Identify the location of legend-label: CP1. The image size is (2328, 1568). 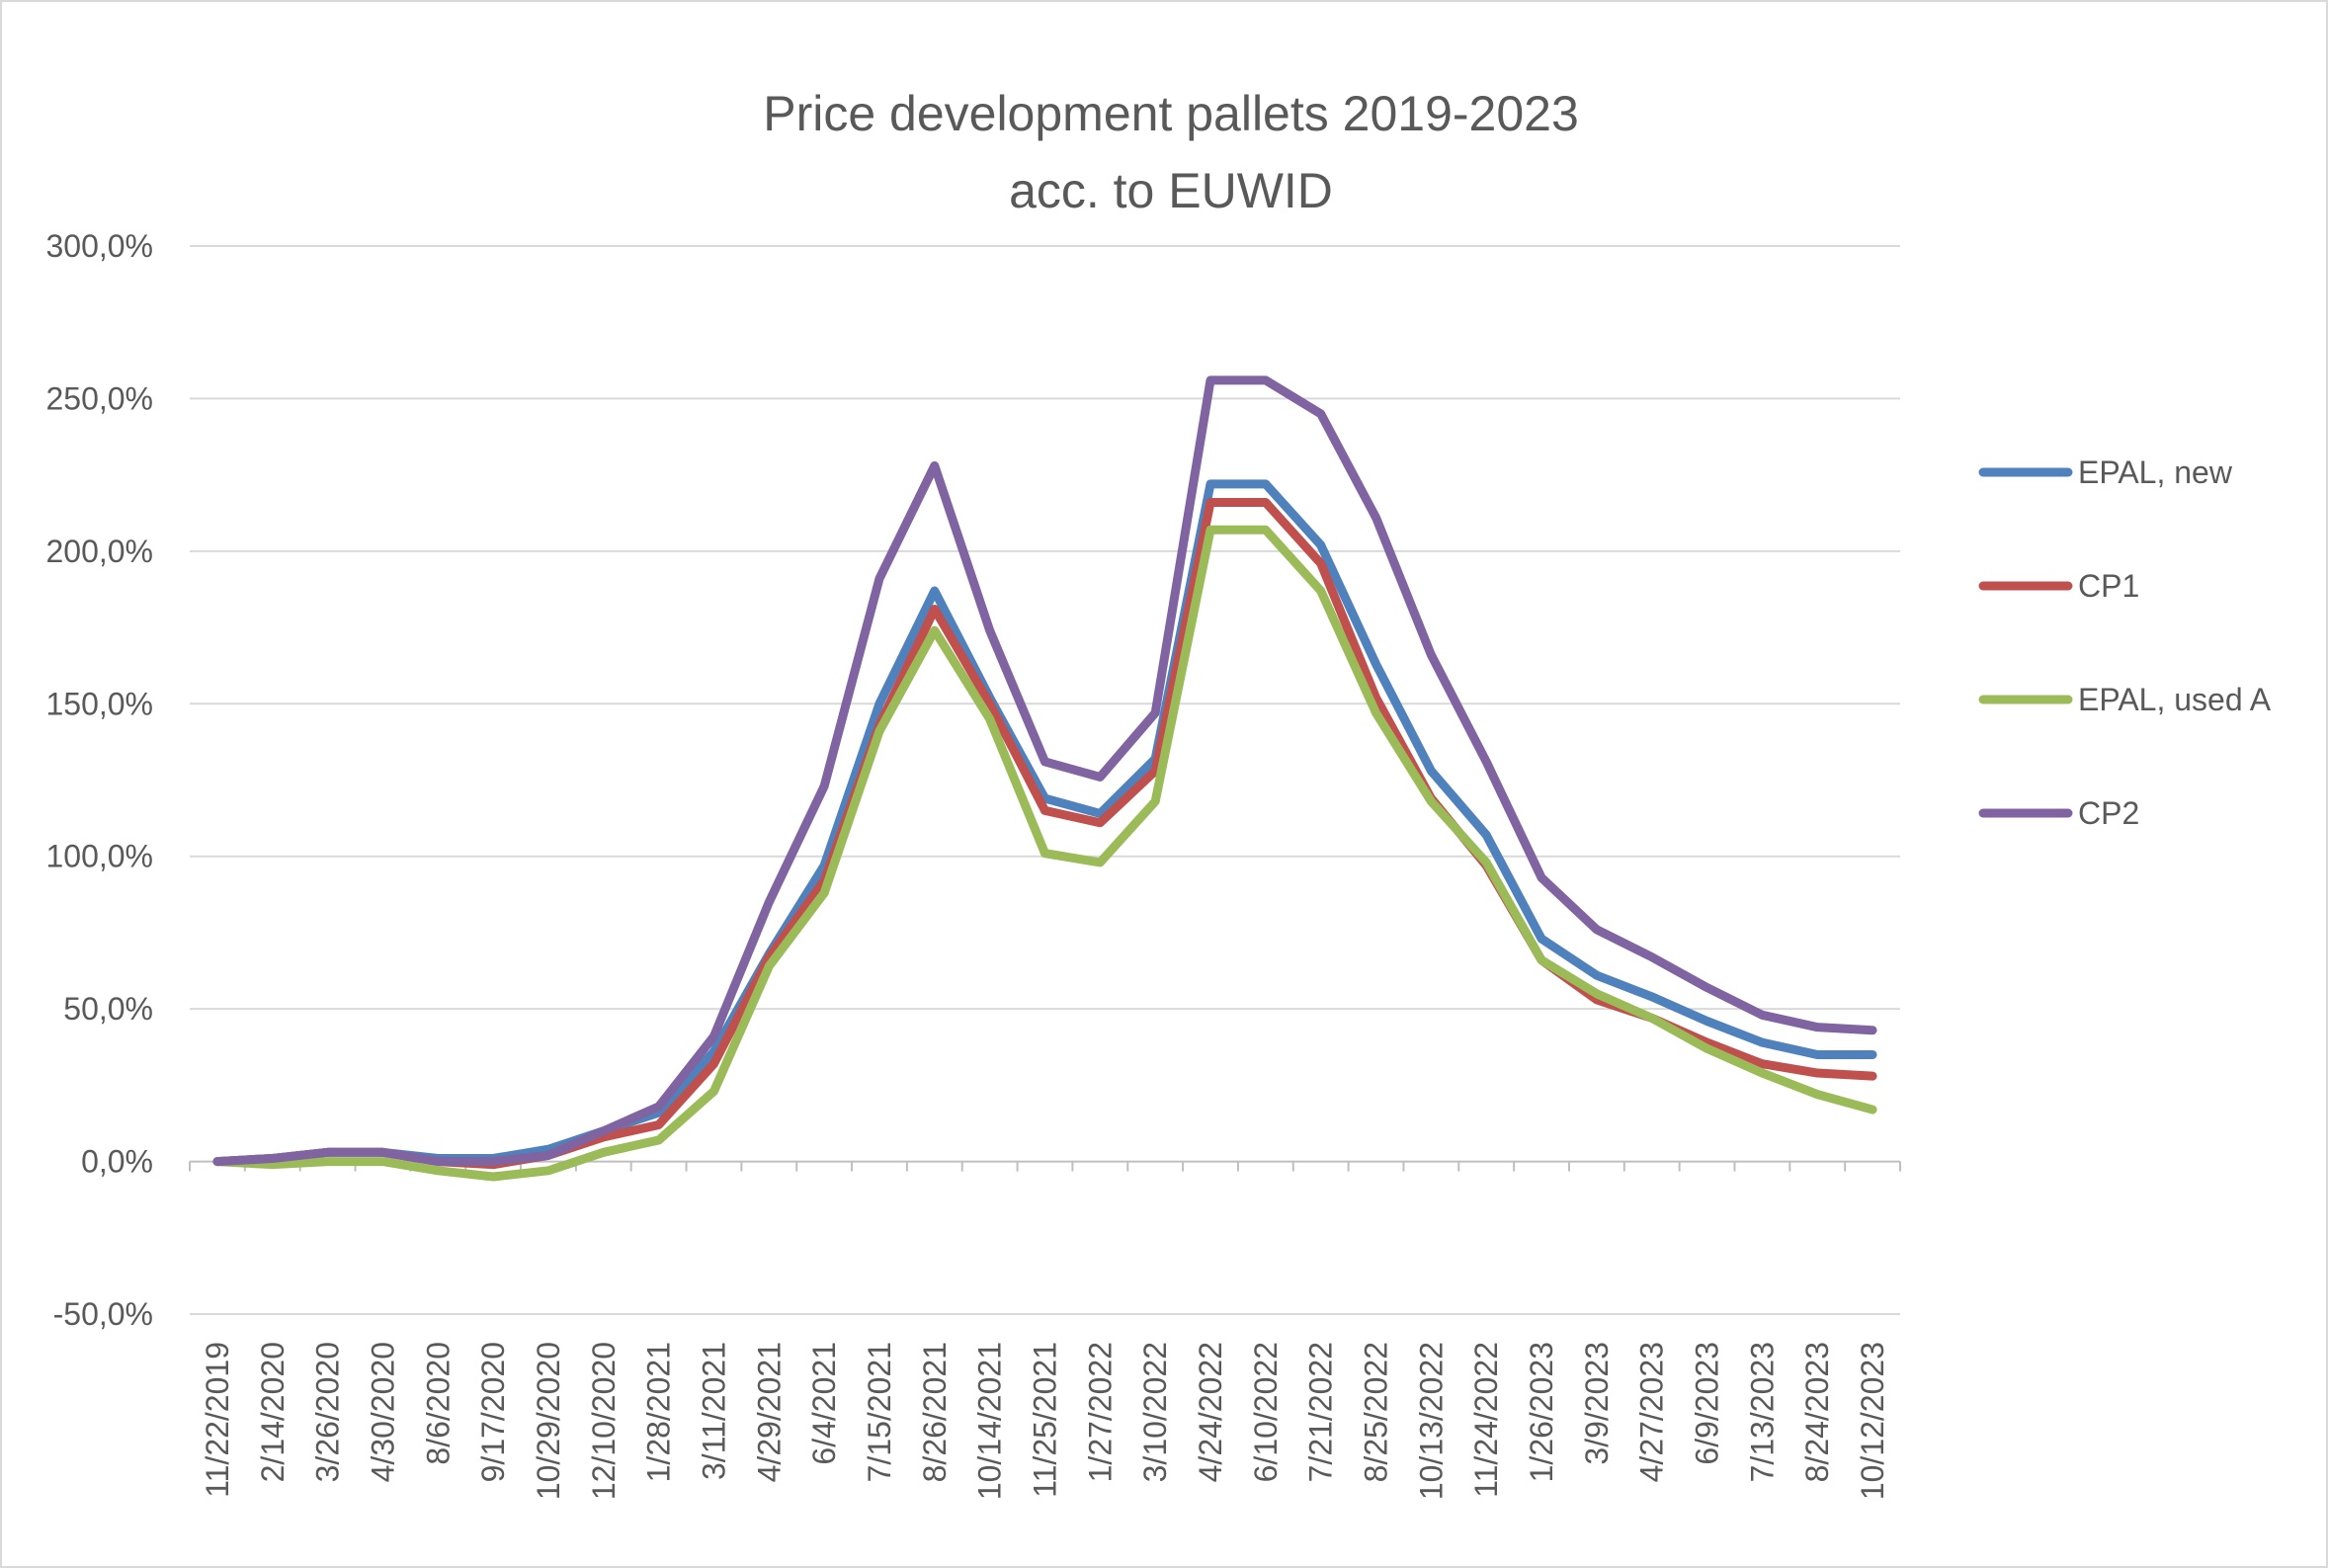
(2108, 586).